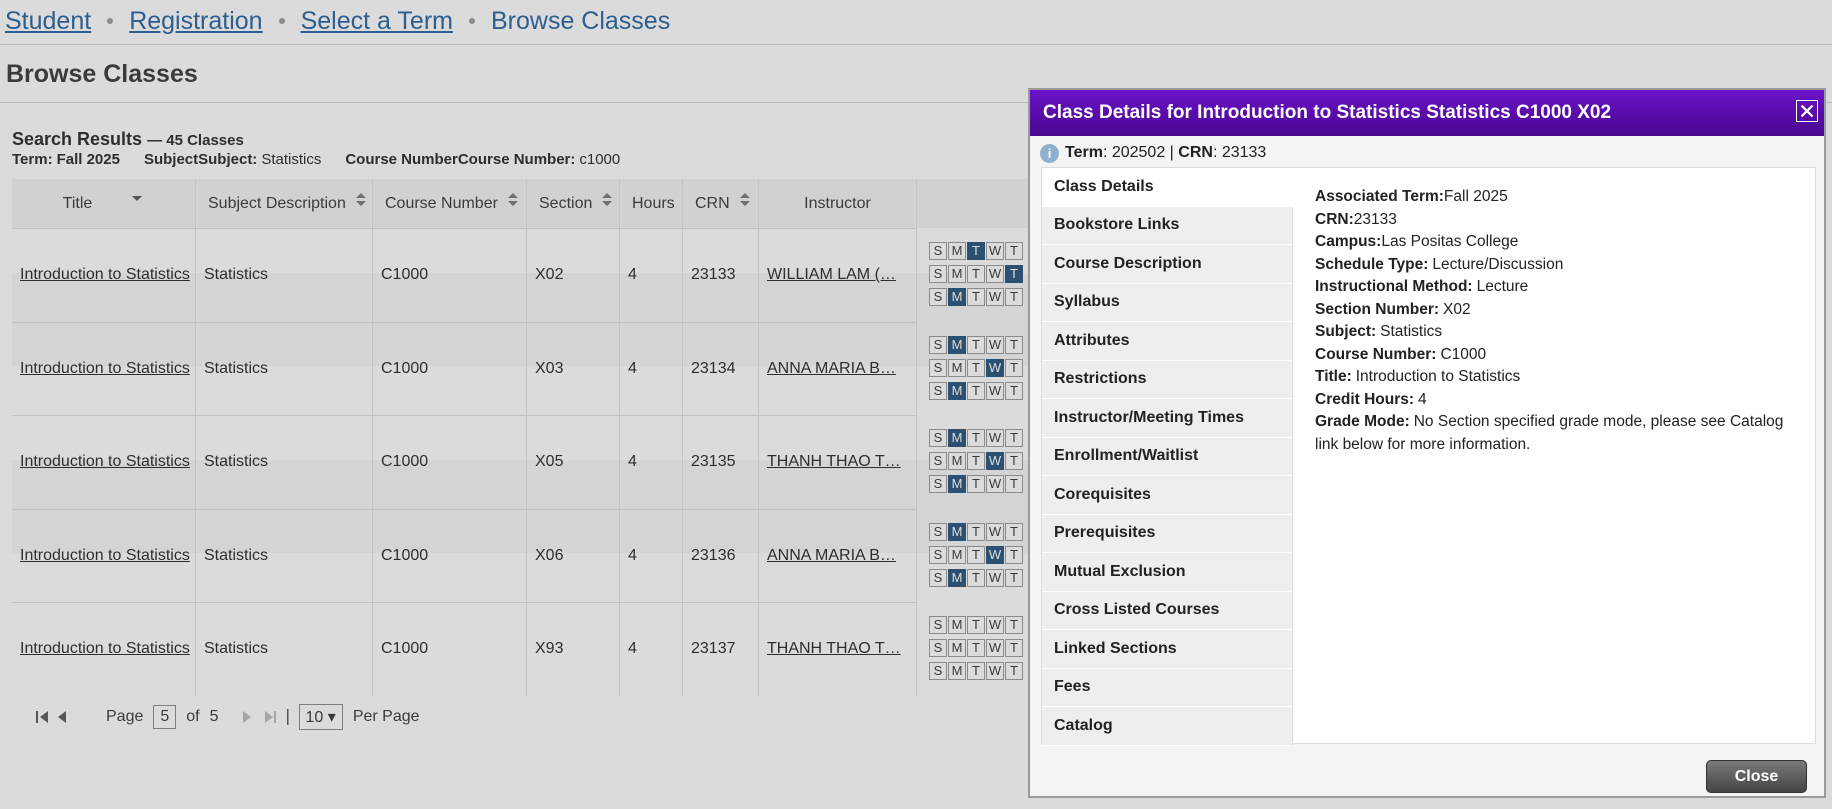 This screenshot has height=809, width=1832. What do you see at coordinates (376, 20) in the screenshot?
I see `breadcrumb-link: Select a Term` at bounding box center [376, 20].